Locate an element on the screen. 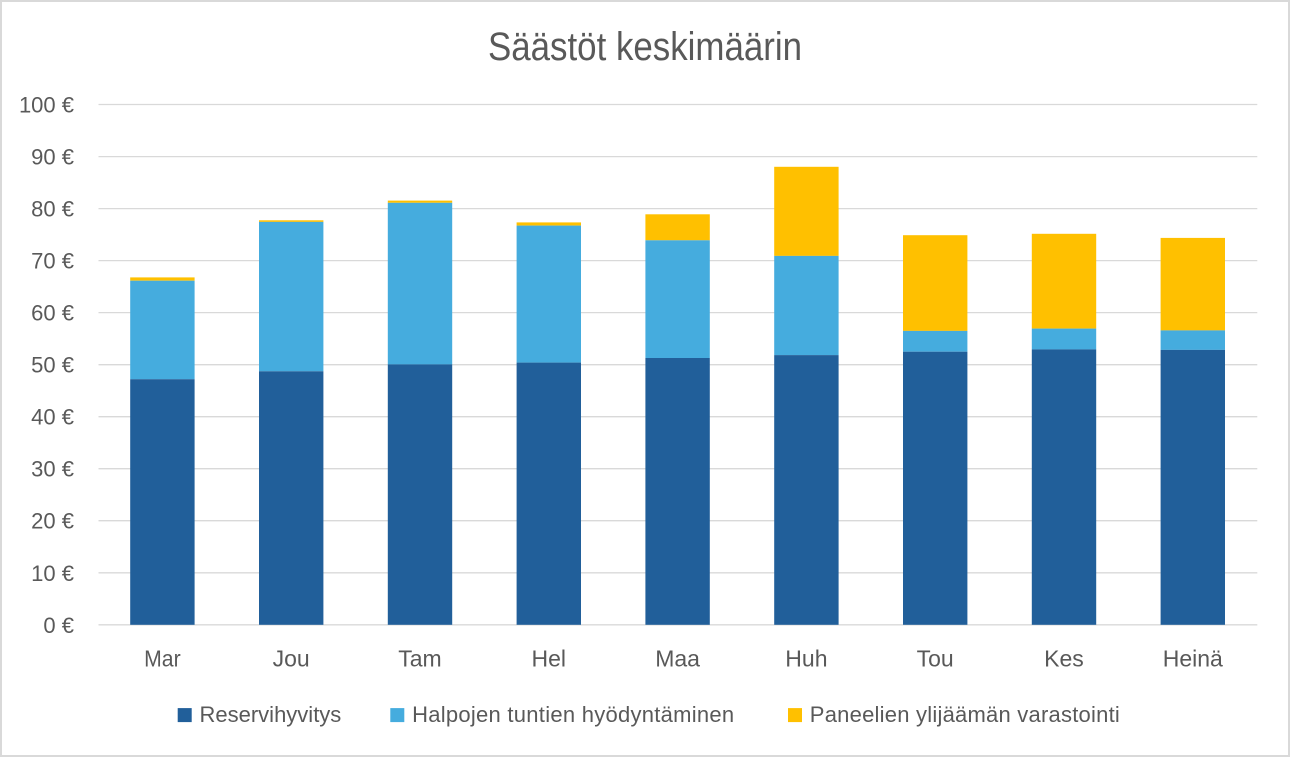 This screenshot has width=1290, height=757. svg-text: 50 € is located at coordinates (52, 365).